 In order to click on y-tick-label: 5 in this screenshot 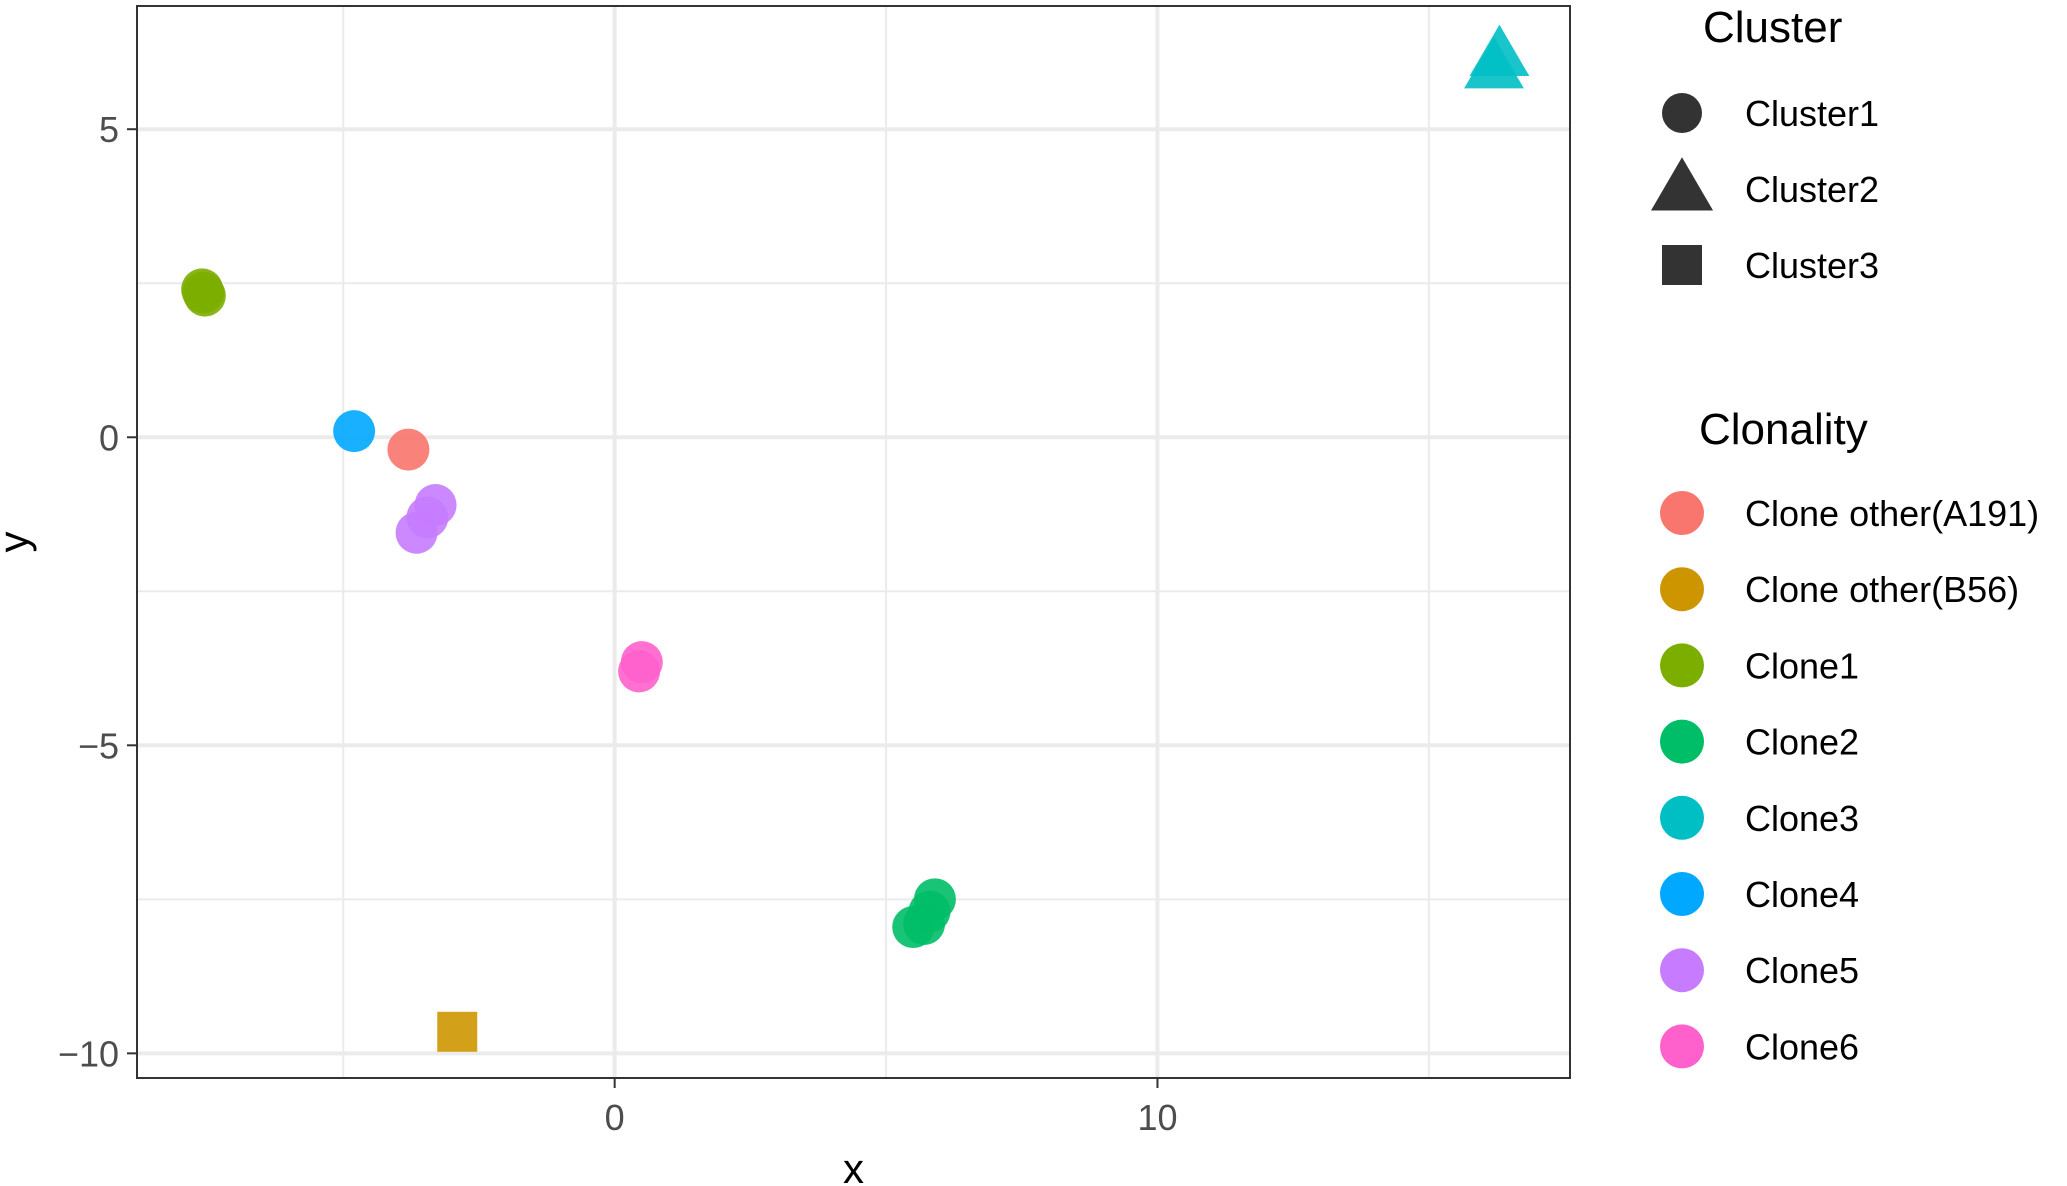, I will do `click(109, 129)`.